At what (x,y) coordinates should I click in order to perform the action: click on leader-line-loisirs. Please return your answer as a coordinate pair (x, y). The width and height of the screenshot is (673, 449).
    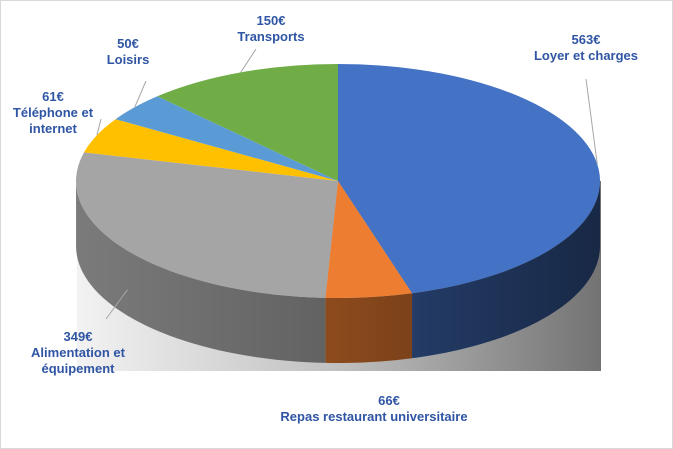
    Looking at the image, I should click on (140, 94).